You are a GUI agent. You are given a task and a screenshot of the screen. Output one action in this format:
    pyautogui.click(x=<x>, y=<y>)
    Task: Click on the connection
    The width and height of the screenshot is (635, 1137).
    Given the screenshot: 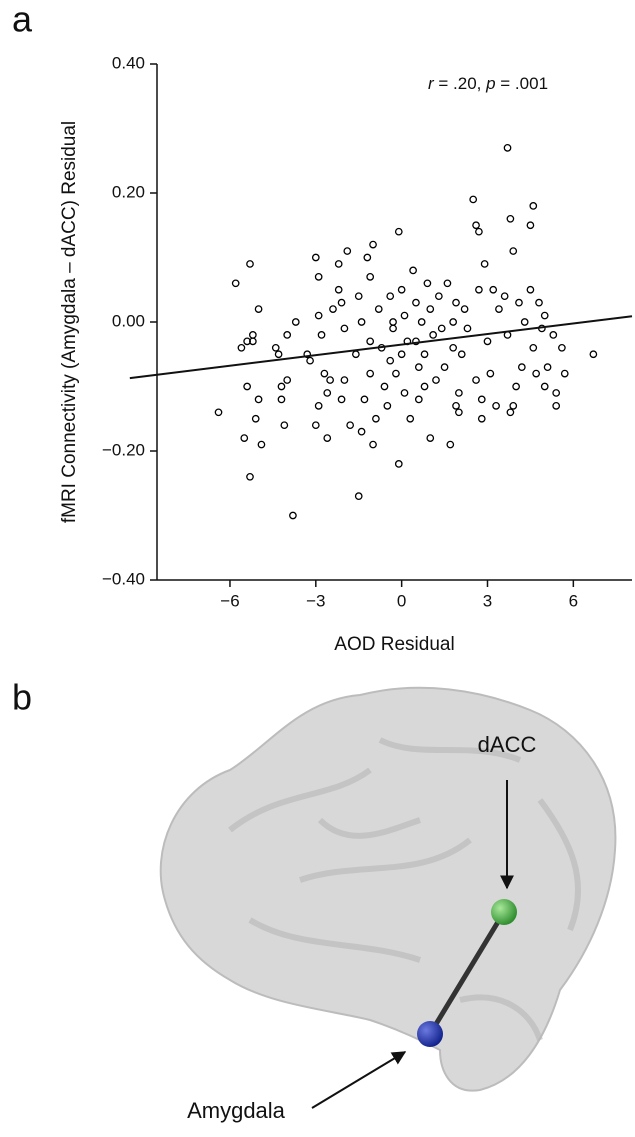 What is the action you would take?
    pyautogui.click(x=467, y=973)
    